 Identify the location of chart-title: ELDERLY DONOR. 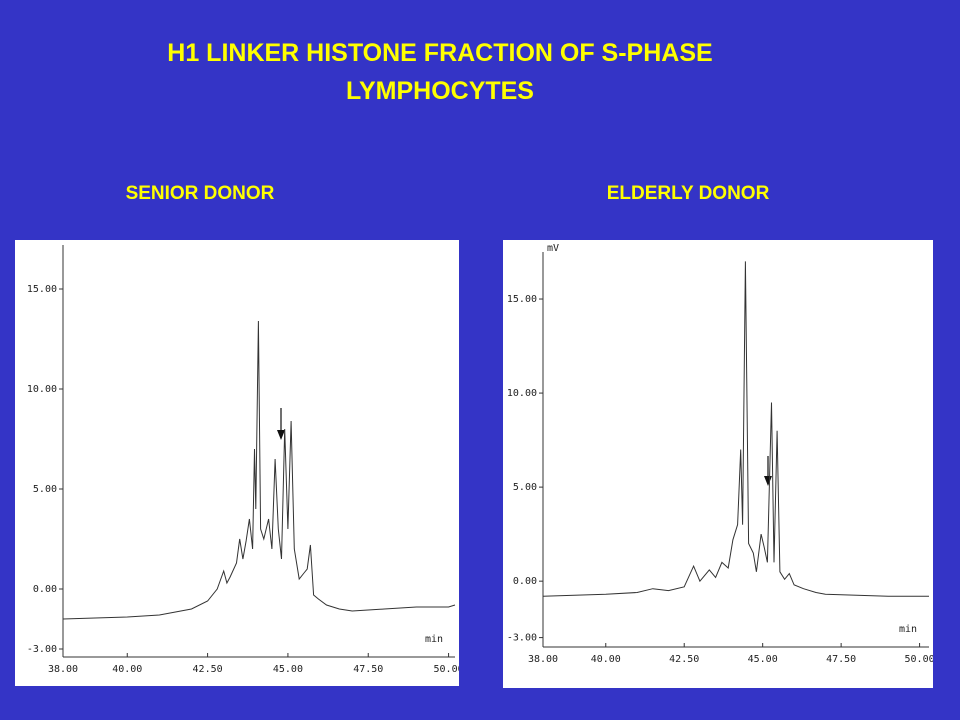
(688, 193).